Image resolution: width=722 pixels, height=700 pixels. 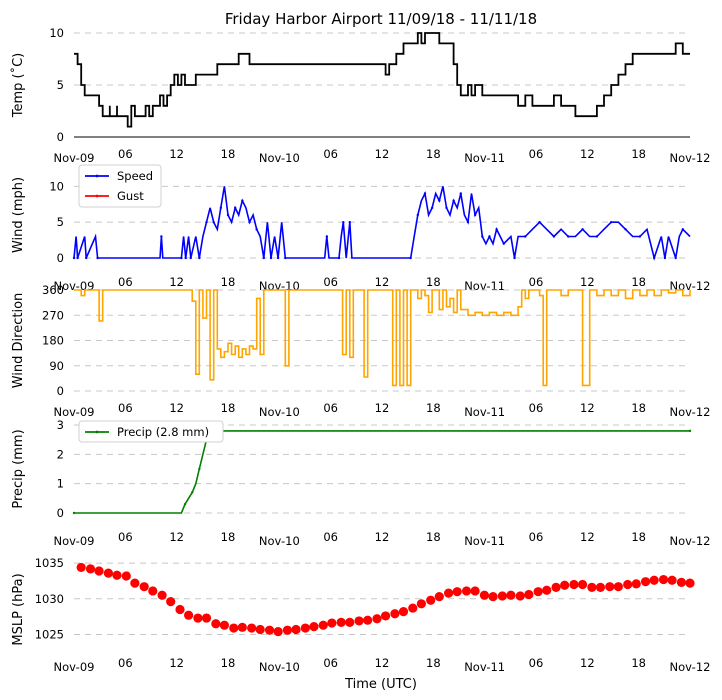 I want to click on xtick-mslp-6: 12, so click(x=382, y=663).